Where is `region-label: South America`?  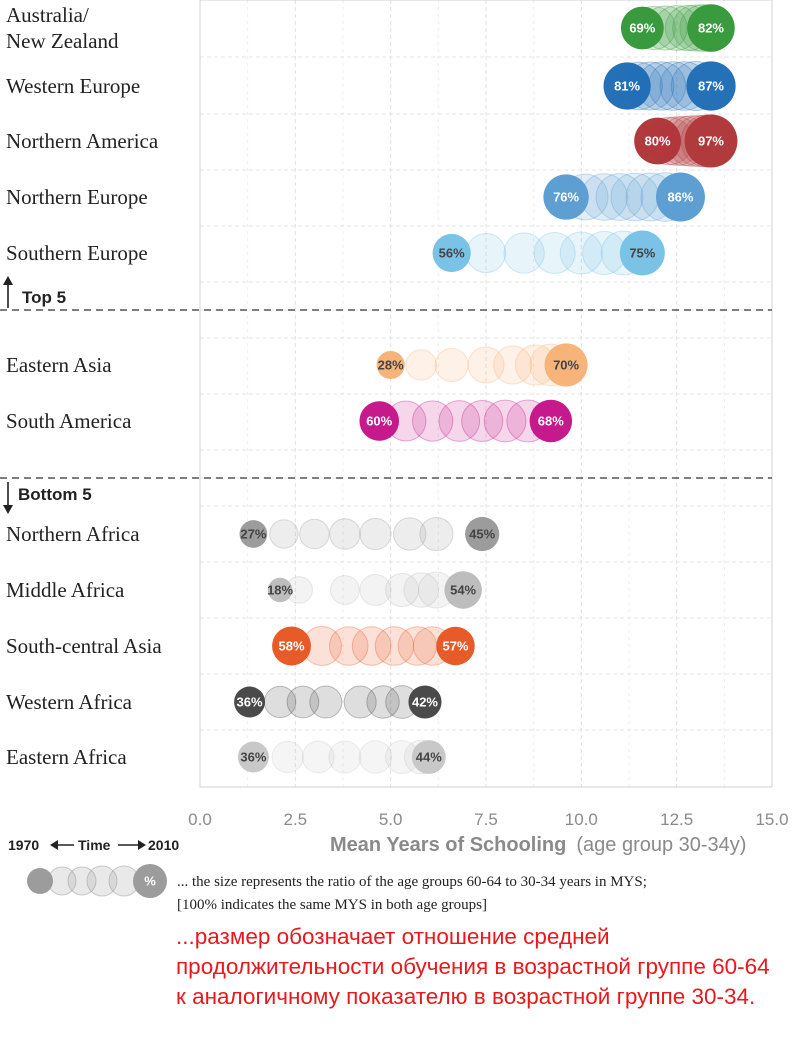 region-label: South America is located at coordinates (69, 421).